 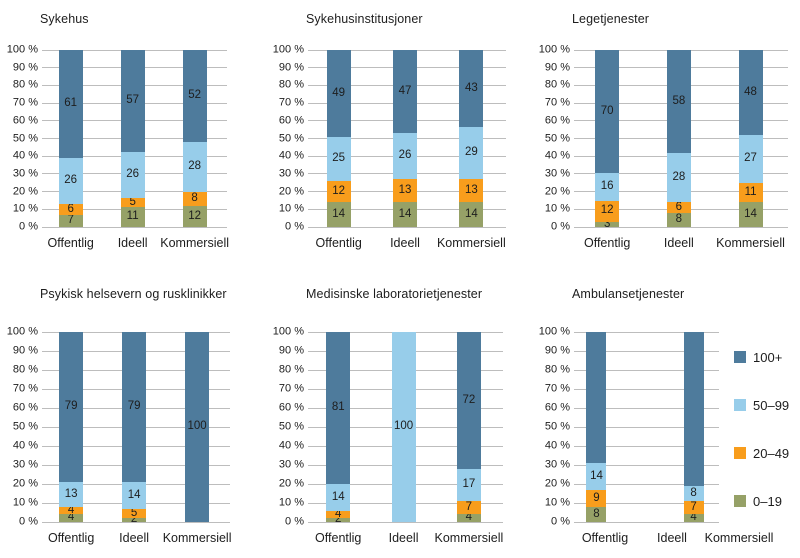 What do you see at coordinates (628, 294) in the screenshot?
I see `chart-title: Ambulansetjenester` at bounding box center [628, 294].